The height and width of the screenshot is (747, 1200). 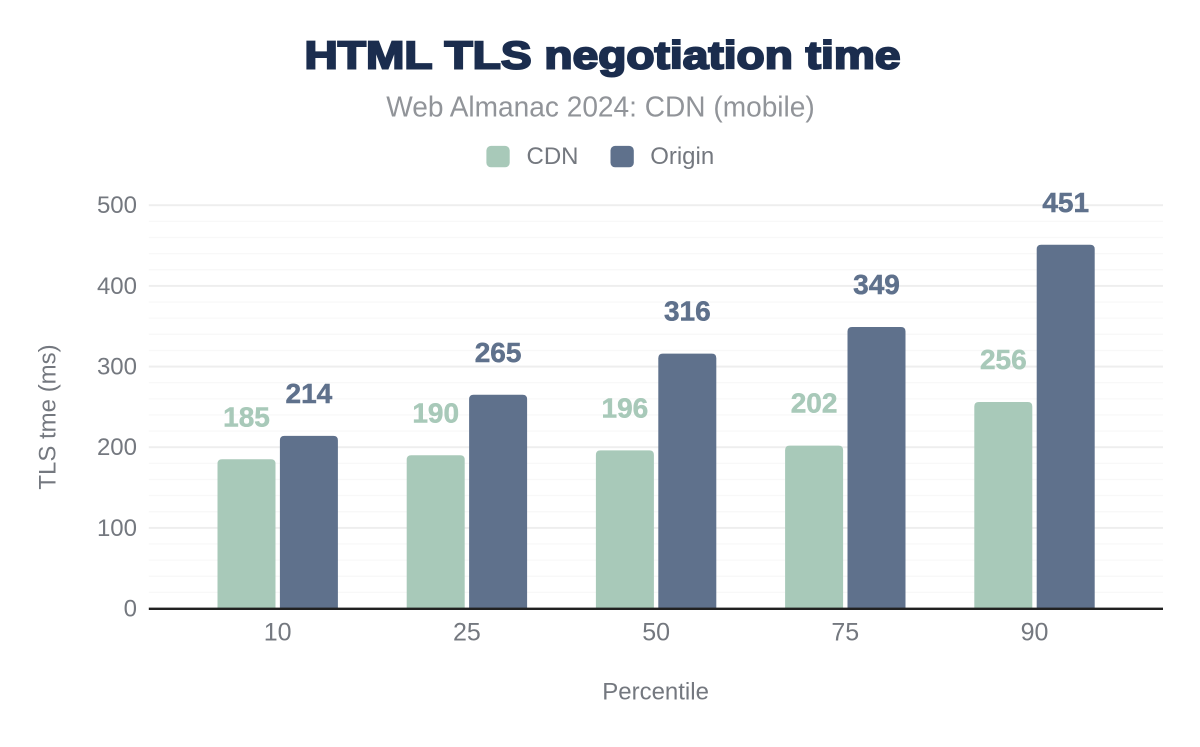 I want to click on svg-text: 256, so click(x=1003, y=359).